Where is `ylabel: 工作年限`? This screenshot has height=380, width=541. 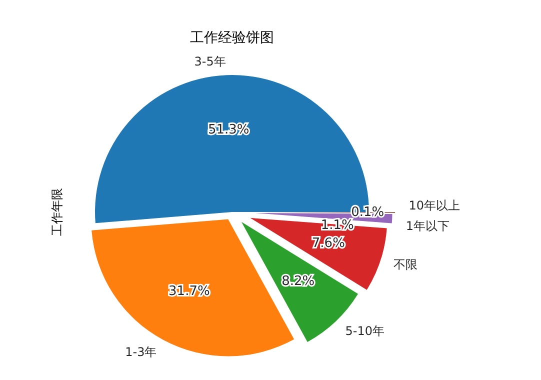
ylabel: 工作年限 is located at coordinates (57, 212).